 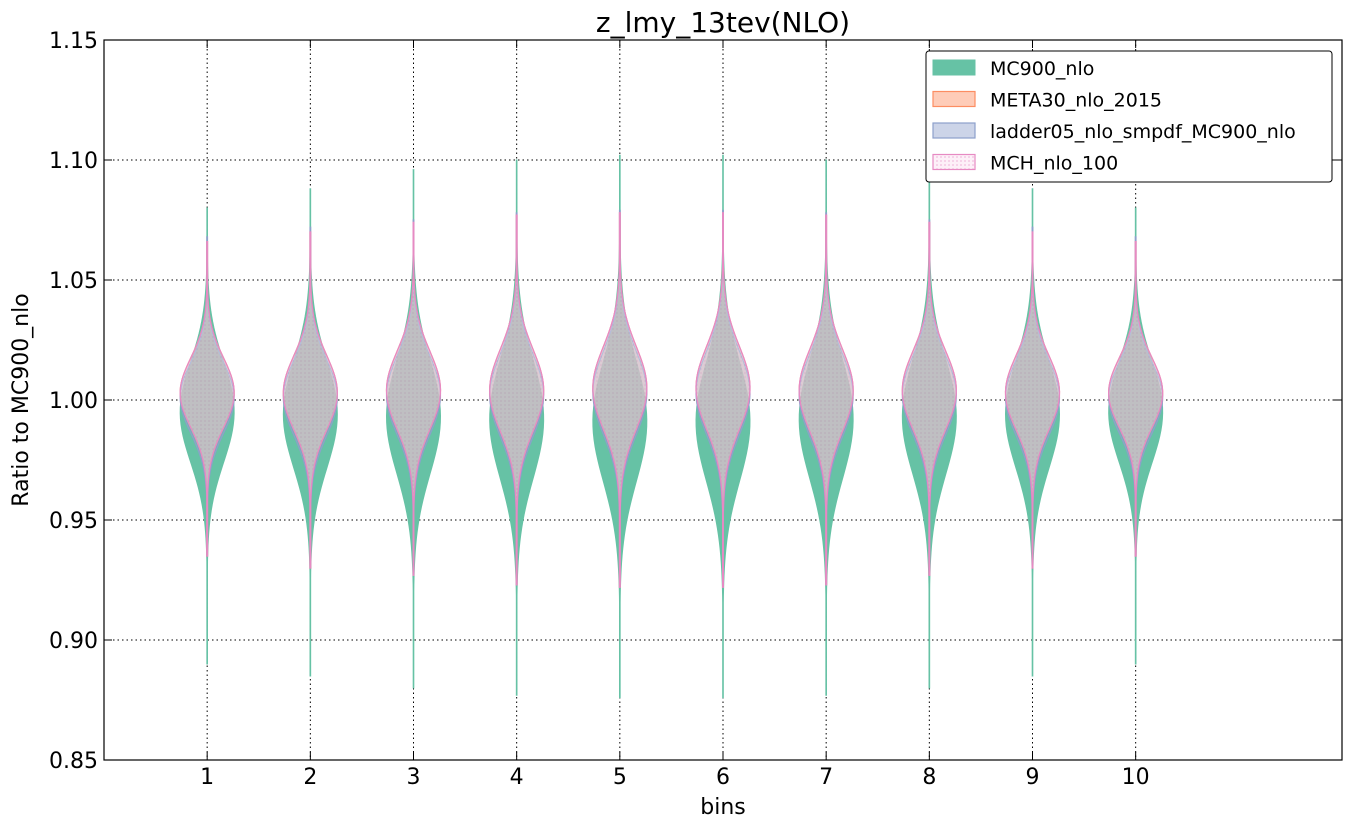 I want to click on legend-label: MCH_nlo_100, so click(x=1054, y=164).